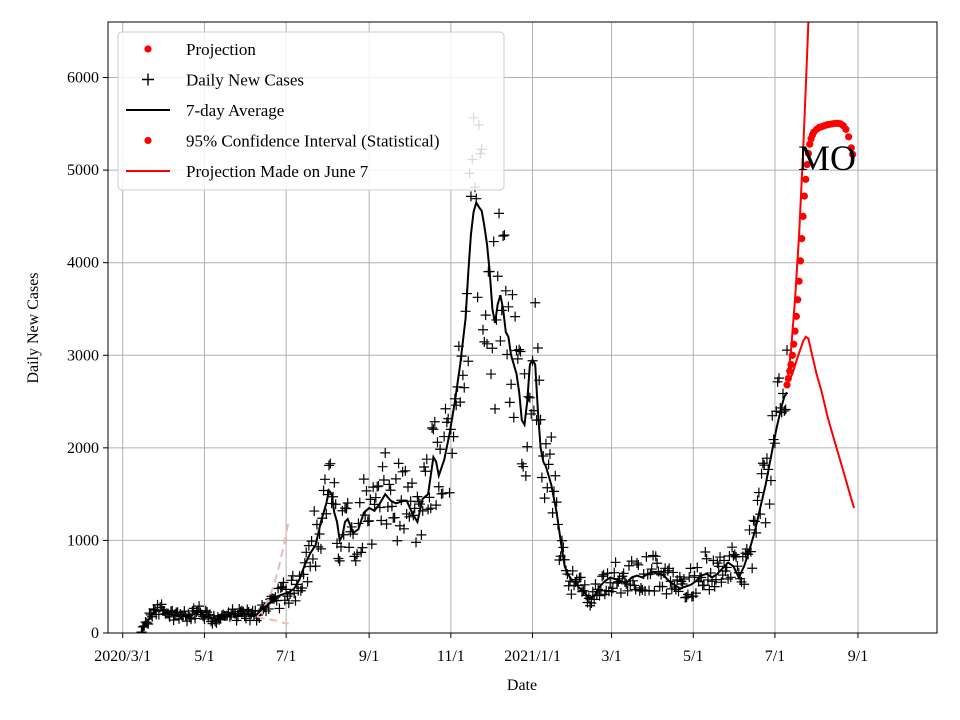 This screenshot has width=960, height=720. Describe the element at coordinates (83, 540) in the screenshot. I see `y-tick-label: 1000` at that location.